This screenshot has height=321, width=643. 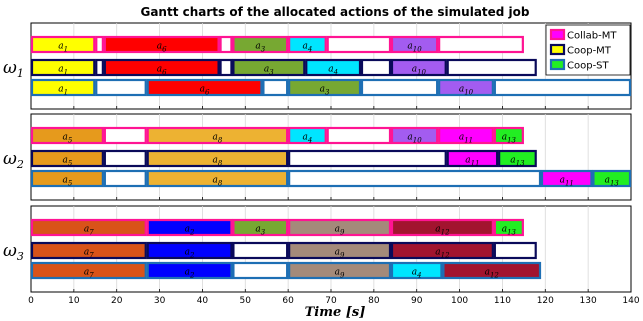 What do you see at coordinates (459, 301) in the screenshot?
I see `x-tick-label: 100` at bounding box center [459, 301].